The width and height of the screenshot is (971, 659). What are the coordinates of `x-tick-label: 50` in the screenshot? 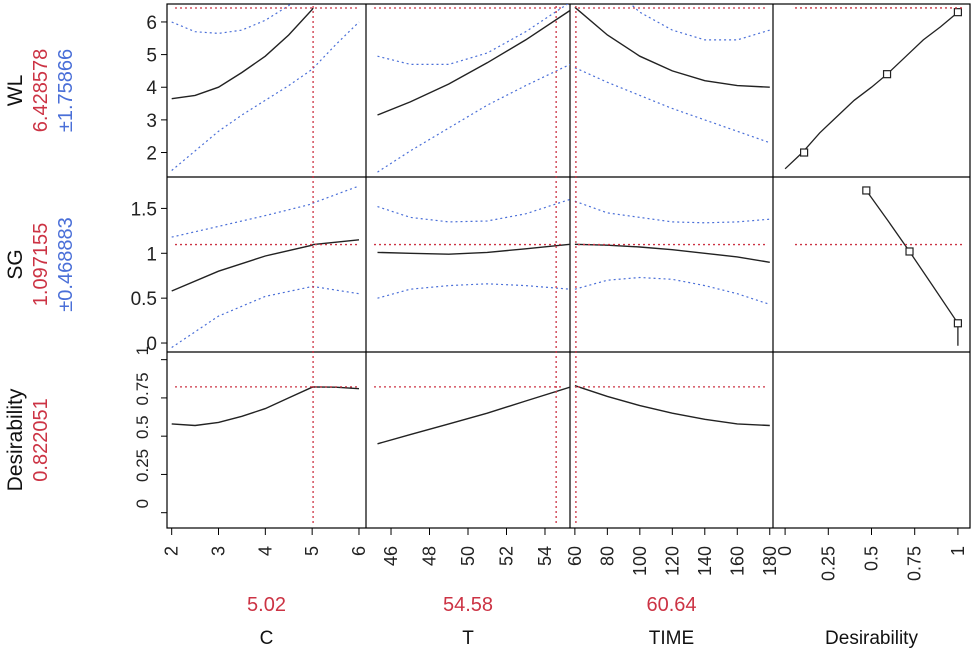 It's located at (468, 556).